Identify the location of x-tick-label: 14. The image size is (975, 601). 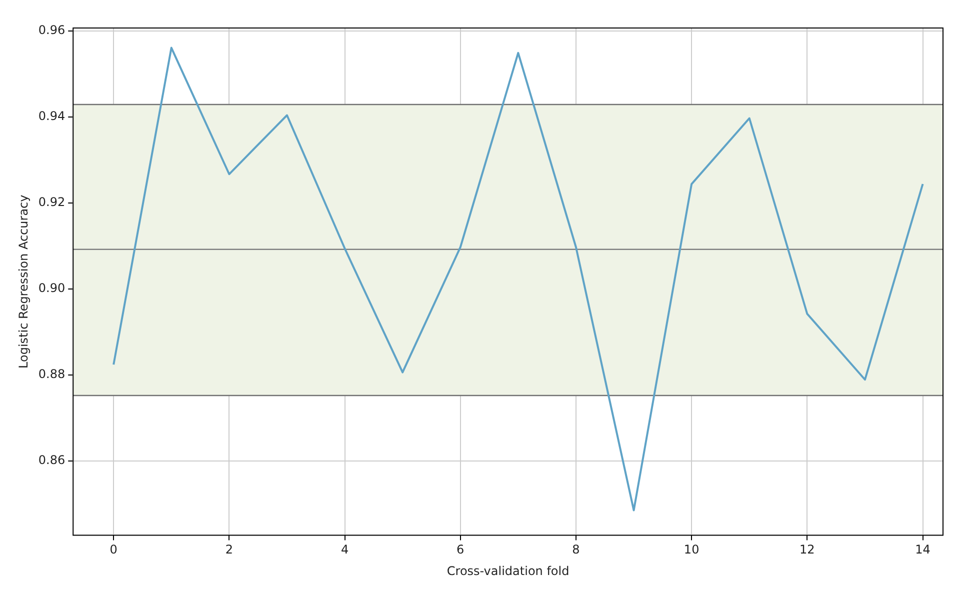
(922, 549).